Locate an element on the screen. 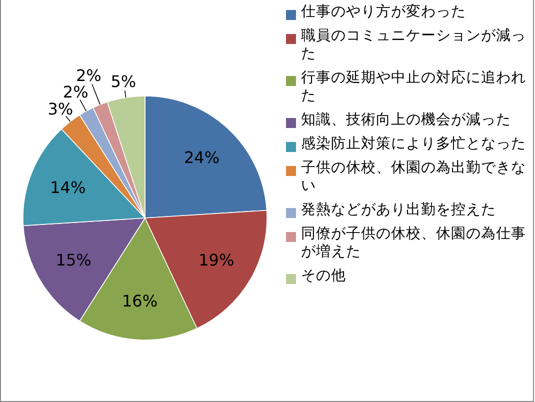 The height and width of the screenshot is (402, 535). data-label: 16% is located at coordinates (140, 300).